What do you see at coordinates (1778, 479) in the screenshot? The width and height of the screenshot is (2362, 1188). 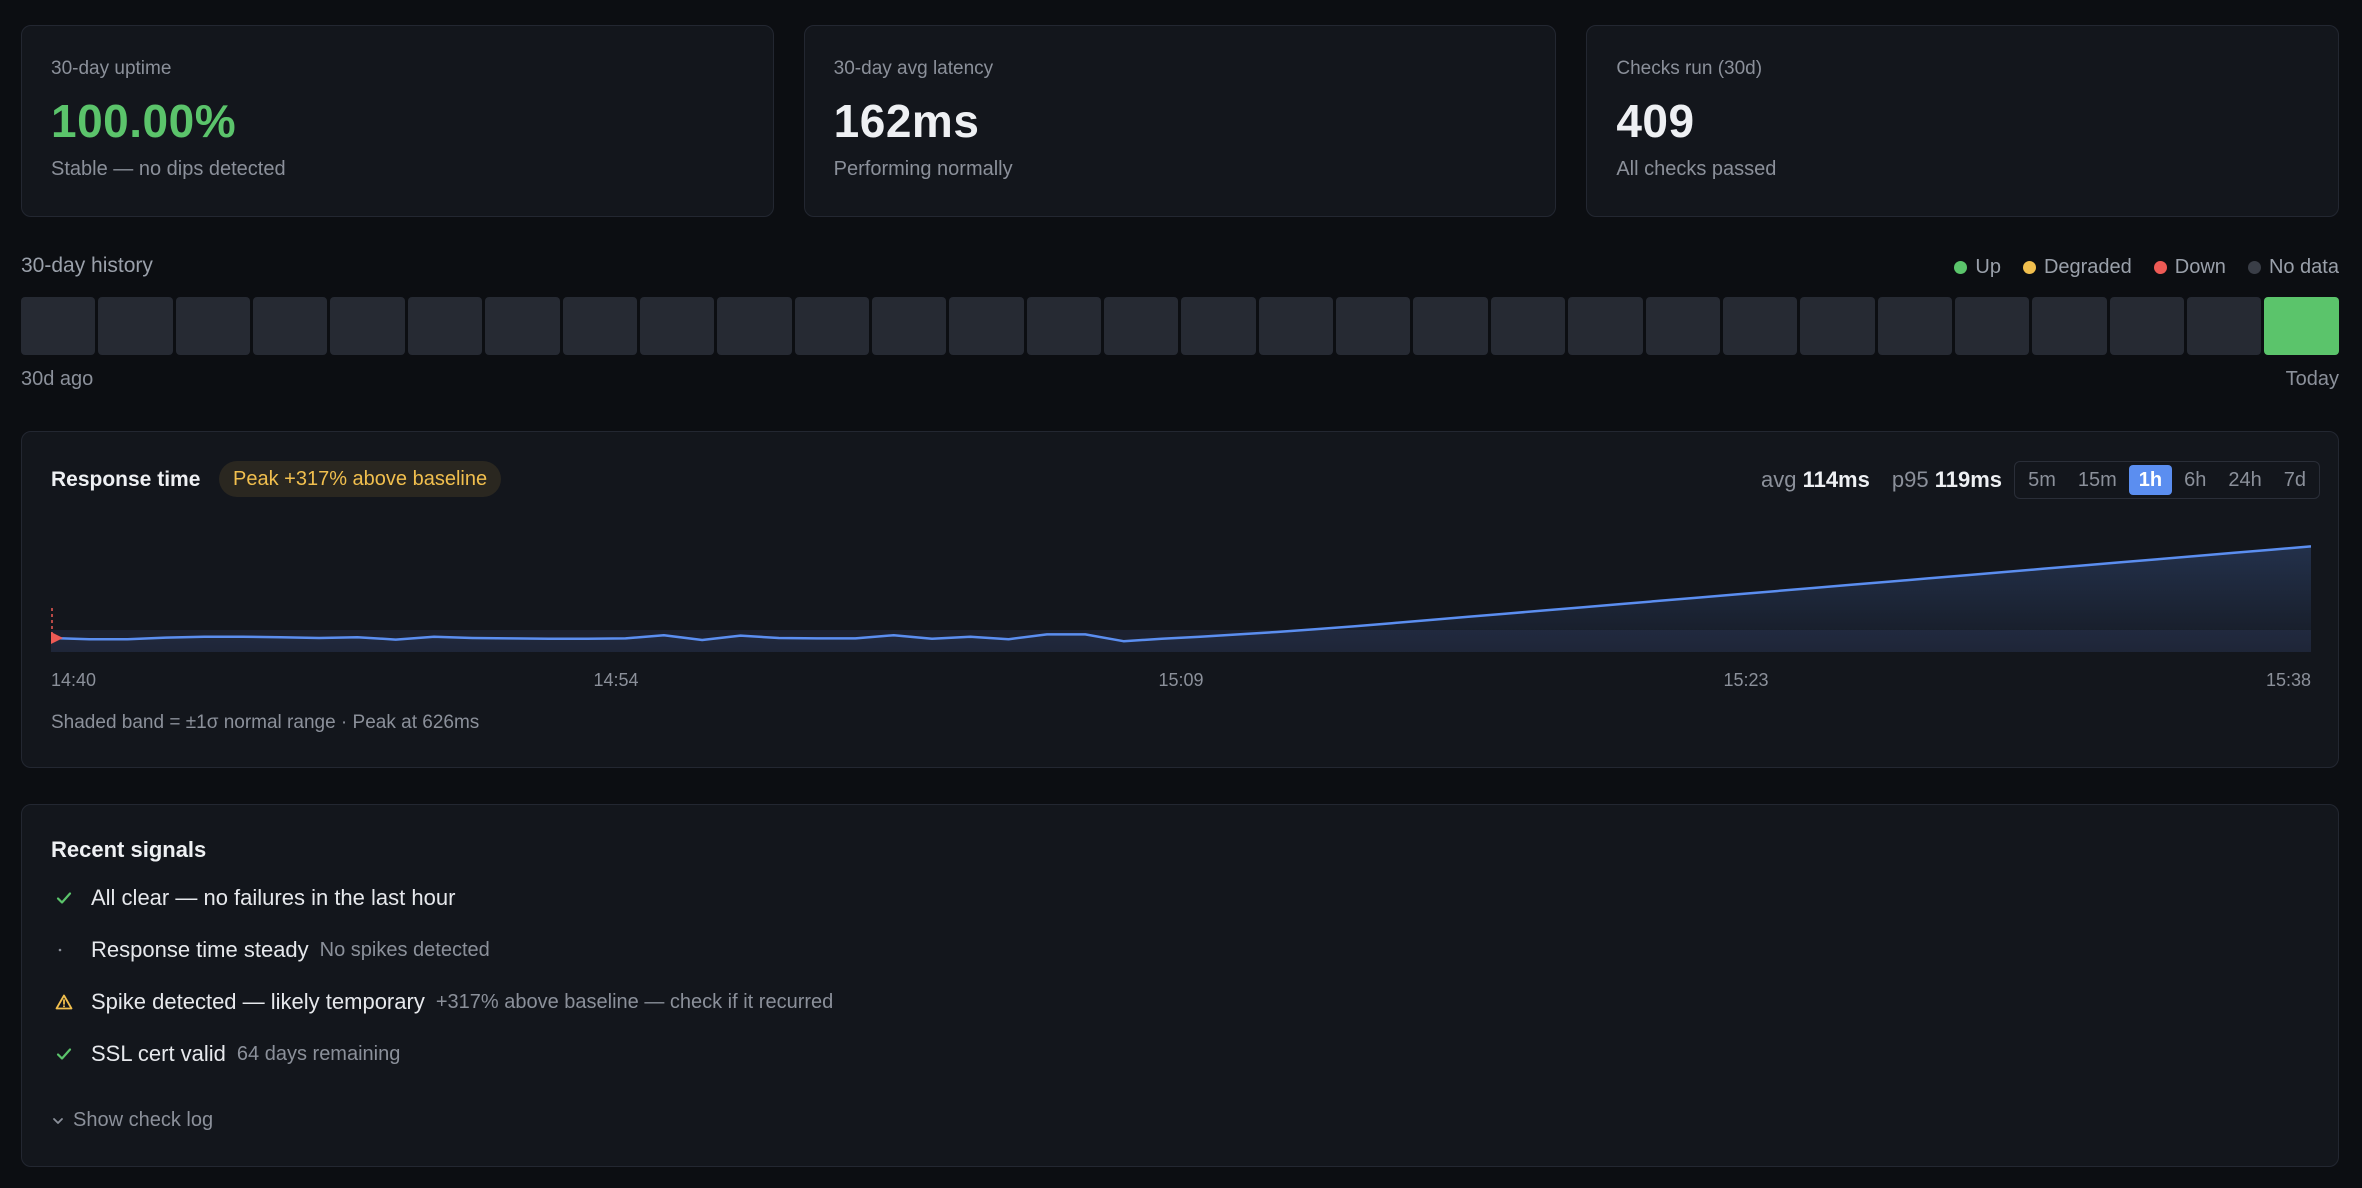 I see `avg-label: avg` at bounding box center [1778, 479].